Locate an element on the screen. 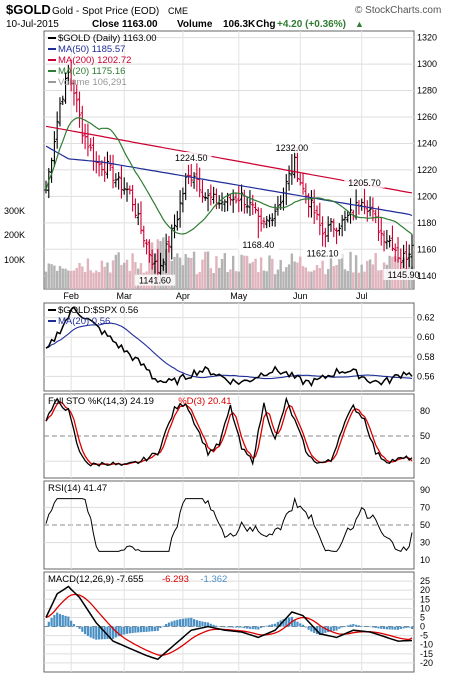  price-annotation: 1224.50 is located at coordinates (191, 157).